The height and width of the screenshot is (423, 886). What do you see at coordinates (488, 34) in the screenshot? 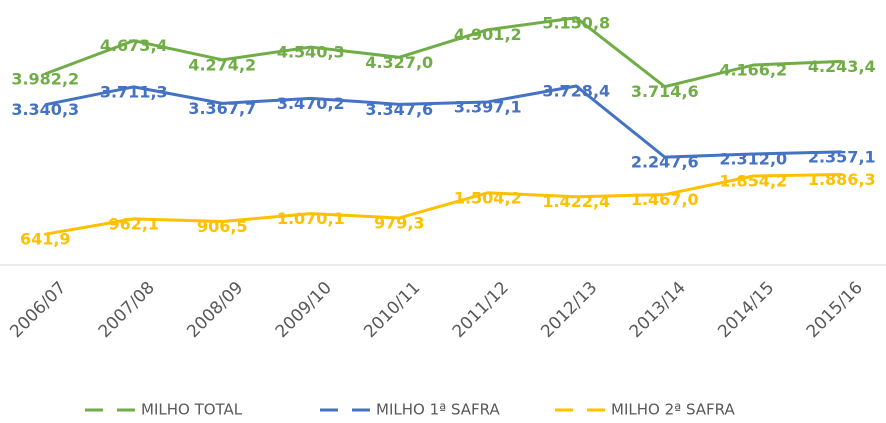
I see `data-label: 4.901,2` at bounding box center [488, 34].